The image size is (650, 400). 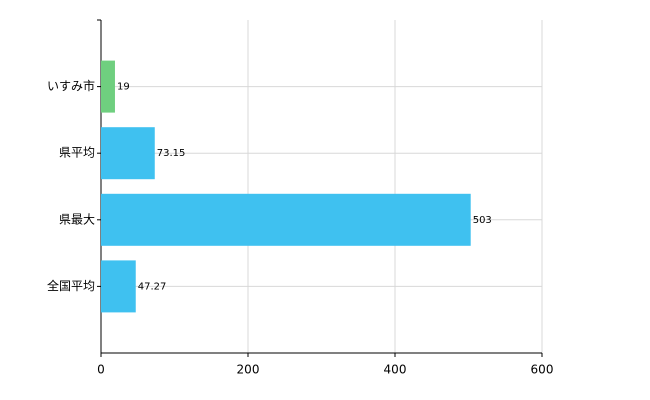 I want to click on x-tick-label: 400, so click(x=395, y=370).